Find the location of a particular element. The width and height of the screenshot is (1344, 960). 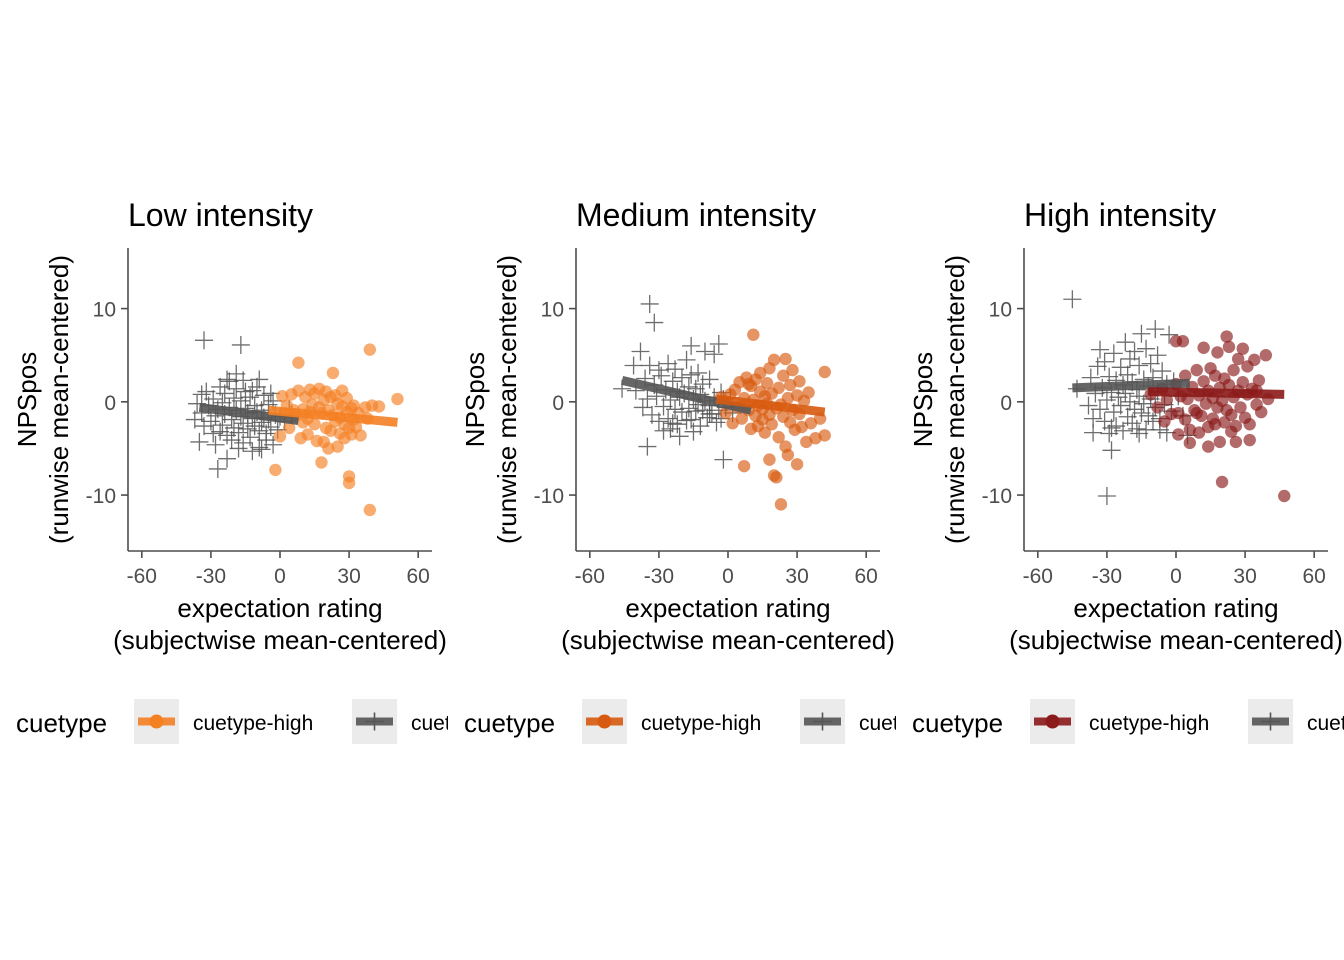

y-axis-title: NPSpos is located at coordinates (475, 399).